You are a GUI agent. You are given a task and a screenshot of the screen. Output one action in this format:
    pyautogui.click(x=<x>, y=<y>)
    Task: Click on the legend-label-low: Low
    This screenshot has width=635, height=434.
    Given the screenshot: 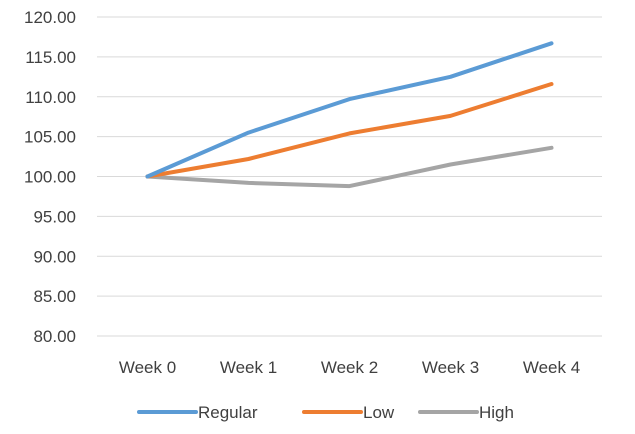 What is the action you would take?
    pyautogui.click(x=379, y=412)
    